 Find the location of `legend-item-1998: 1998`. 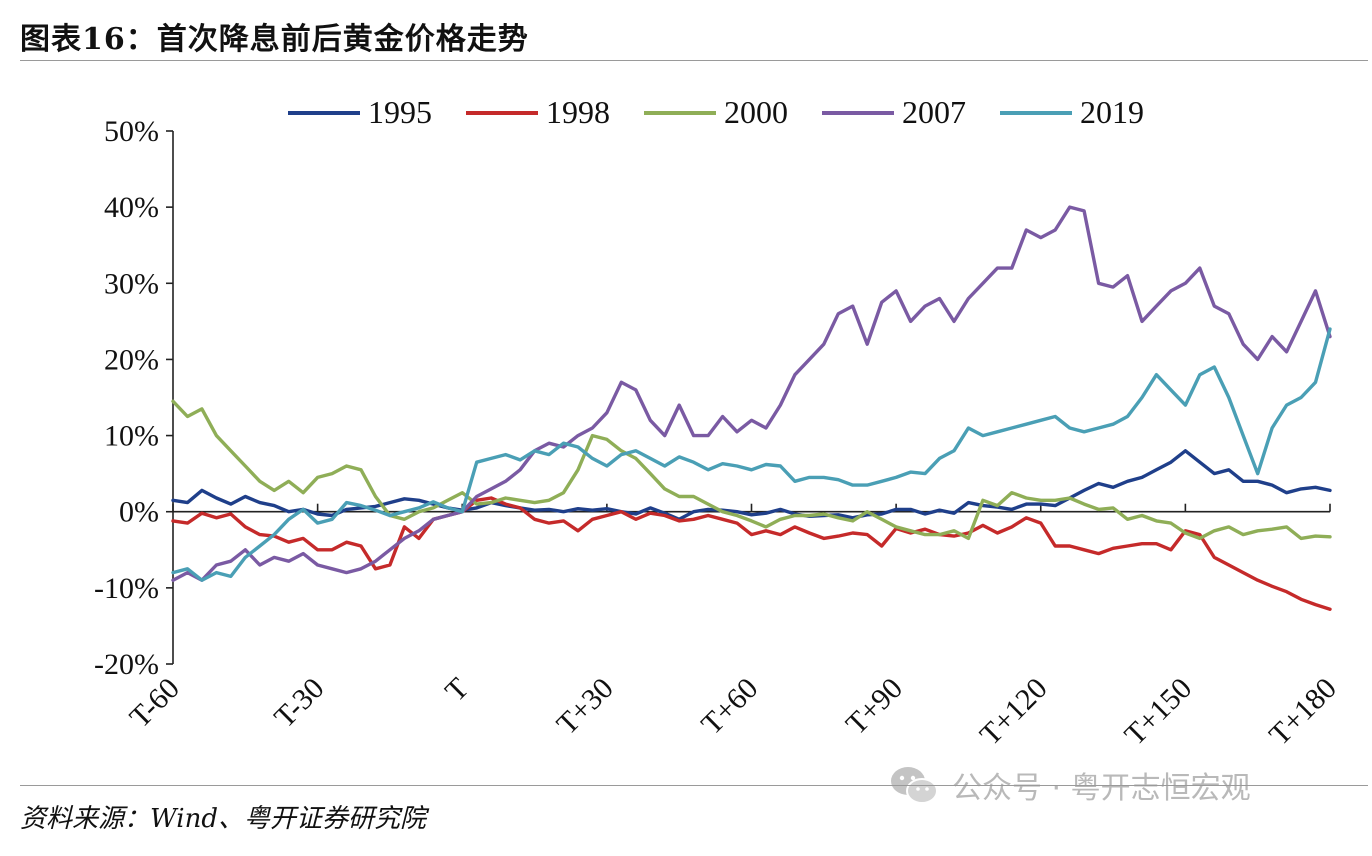

legend-item-1998: 1998 is located at coordinates (538, 112).